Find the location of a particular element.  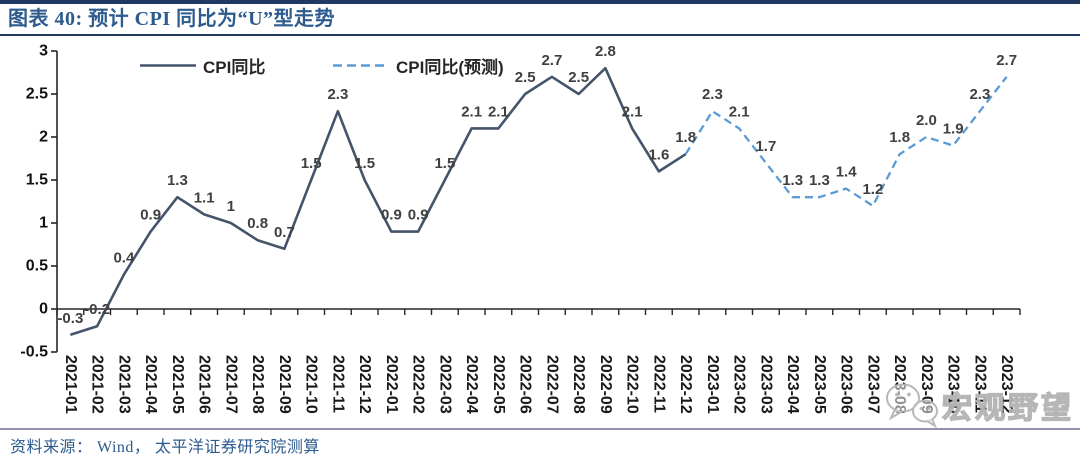

x-tick-label: 2023-02 is located at coordinates (739, 384).